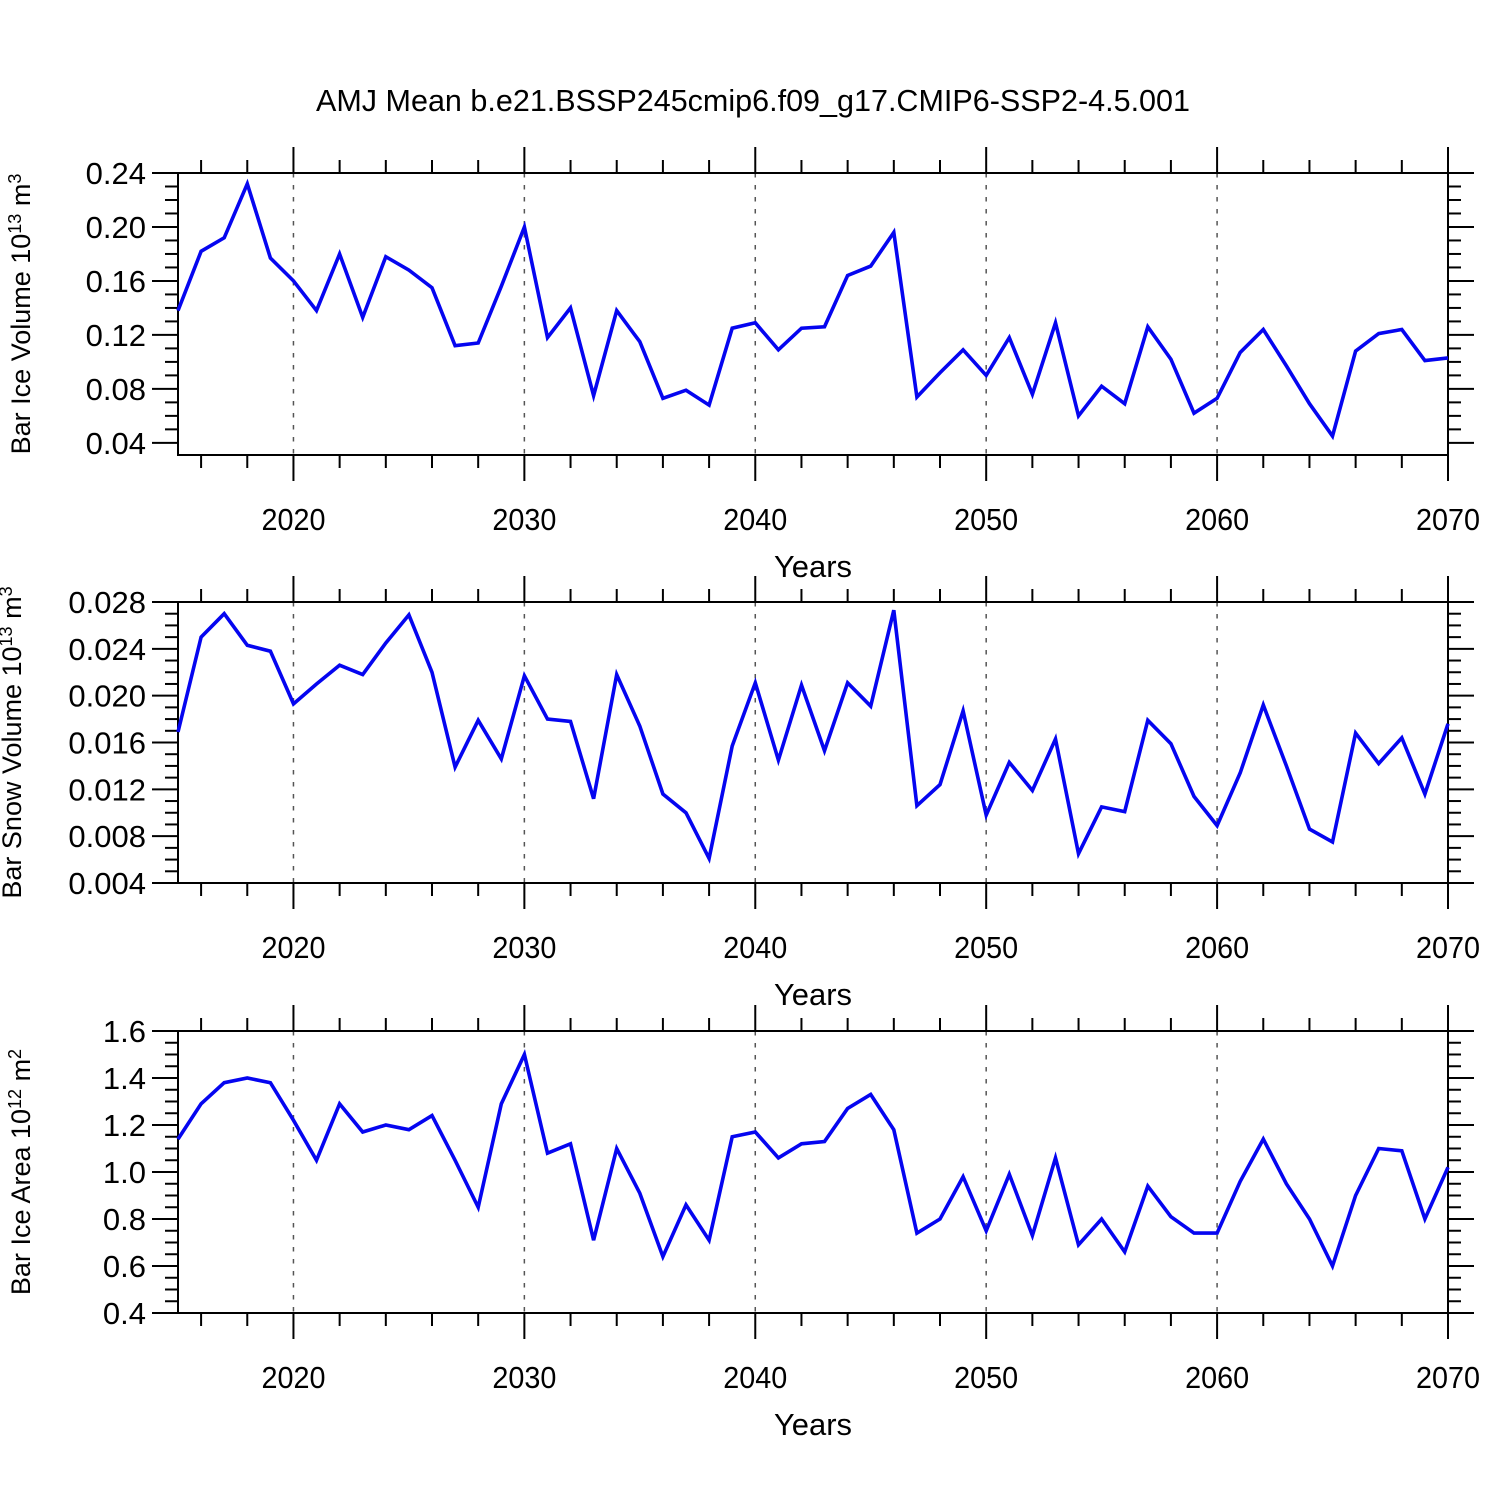 This screenshot has width=1500, height=1500. Describe the element at coordinates (293, 519) in the screenshot. I see `ice-volume-xtick-label: 2020` at that location.